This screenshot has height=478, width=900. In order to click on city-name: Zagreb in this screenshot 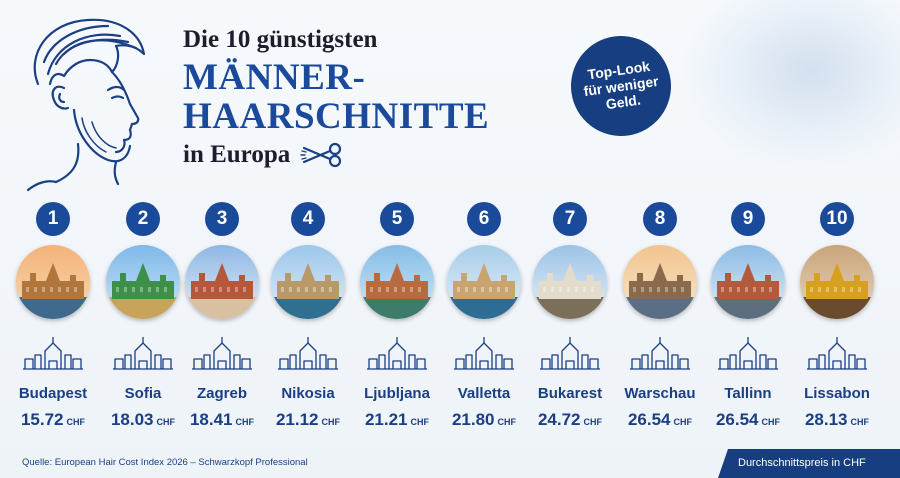, I will do `click(221, 393)`.